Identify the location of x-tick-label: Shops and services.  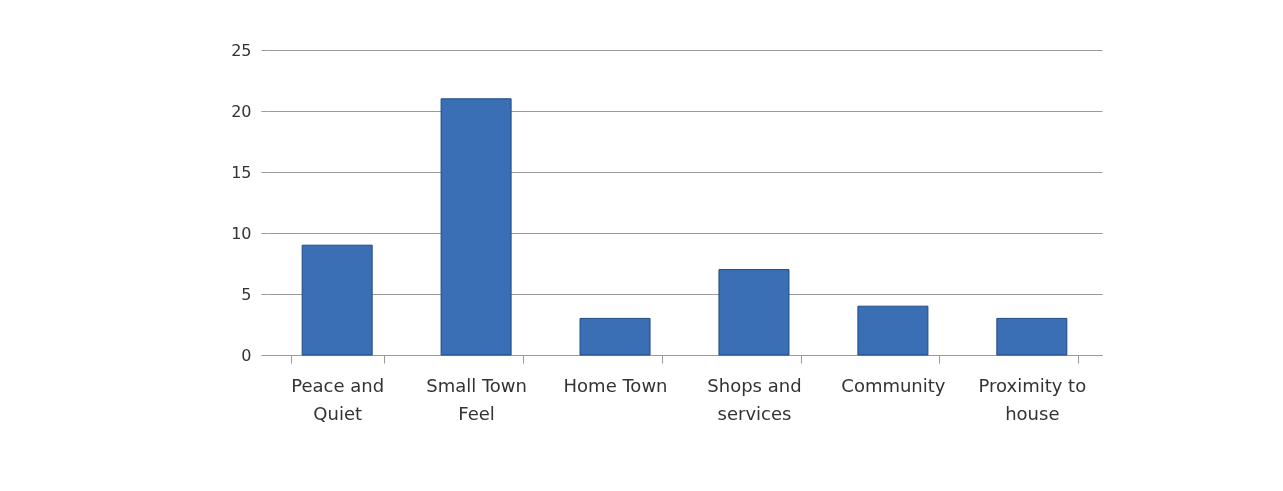
(754, 399).